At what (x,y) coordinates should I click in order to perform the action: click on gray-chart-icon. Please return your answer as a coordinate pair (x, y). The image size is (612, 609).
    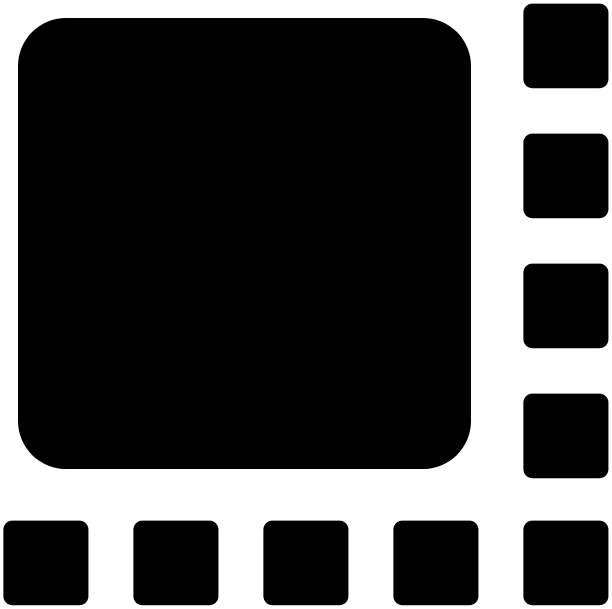
    Looking at the image, I should click on (176, 563).